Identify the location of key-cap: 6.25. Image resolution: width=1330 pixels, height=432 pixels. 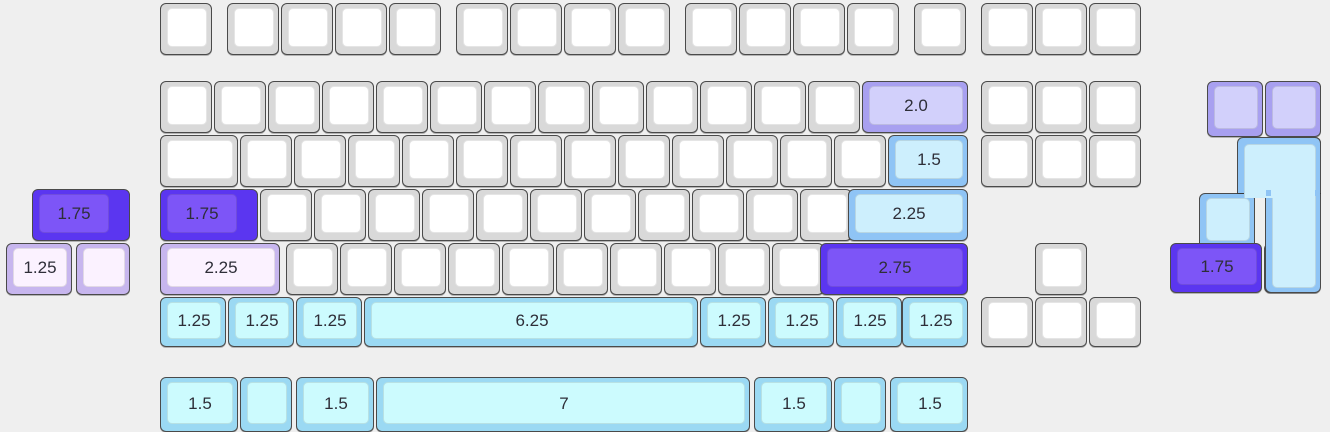
(531, 322).